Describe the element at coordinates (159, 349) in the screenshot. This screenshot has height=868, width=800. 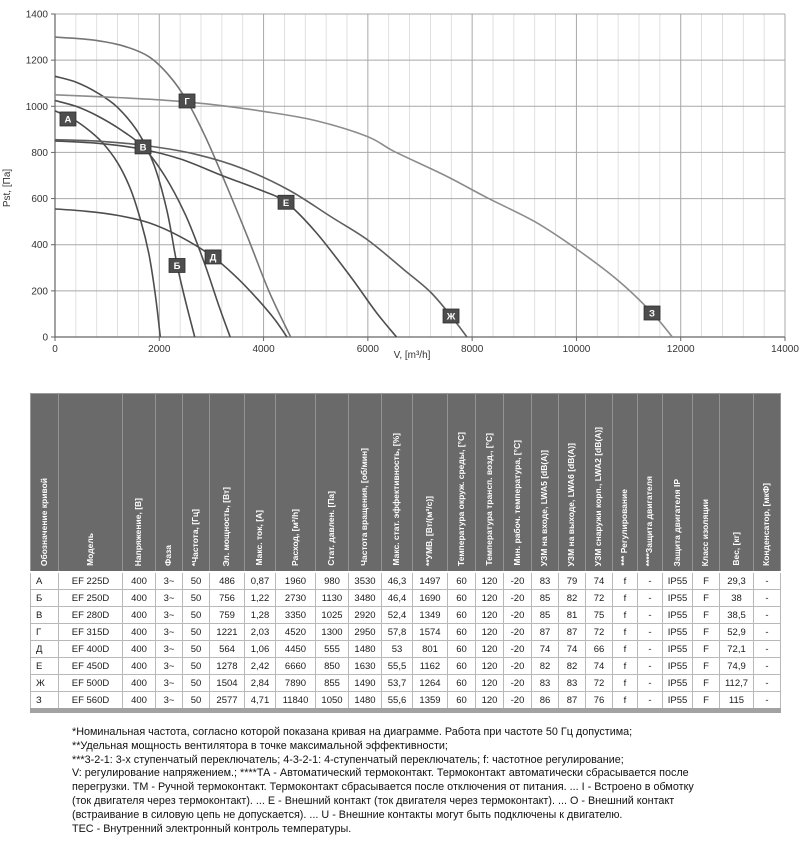
I see `x-tick-label: 2000` at that location.